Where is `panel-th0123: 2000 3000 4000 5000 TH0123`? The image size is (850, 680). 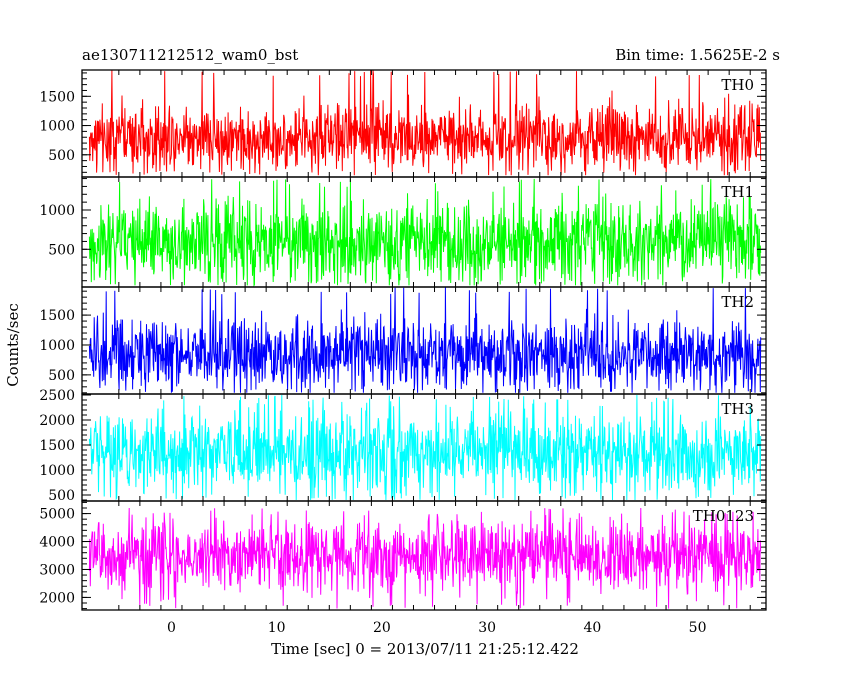 panel-th0123: 2000 3000 4000 5000 TH0123 is located at coordinates (403, 555).